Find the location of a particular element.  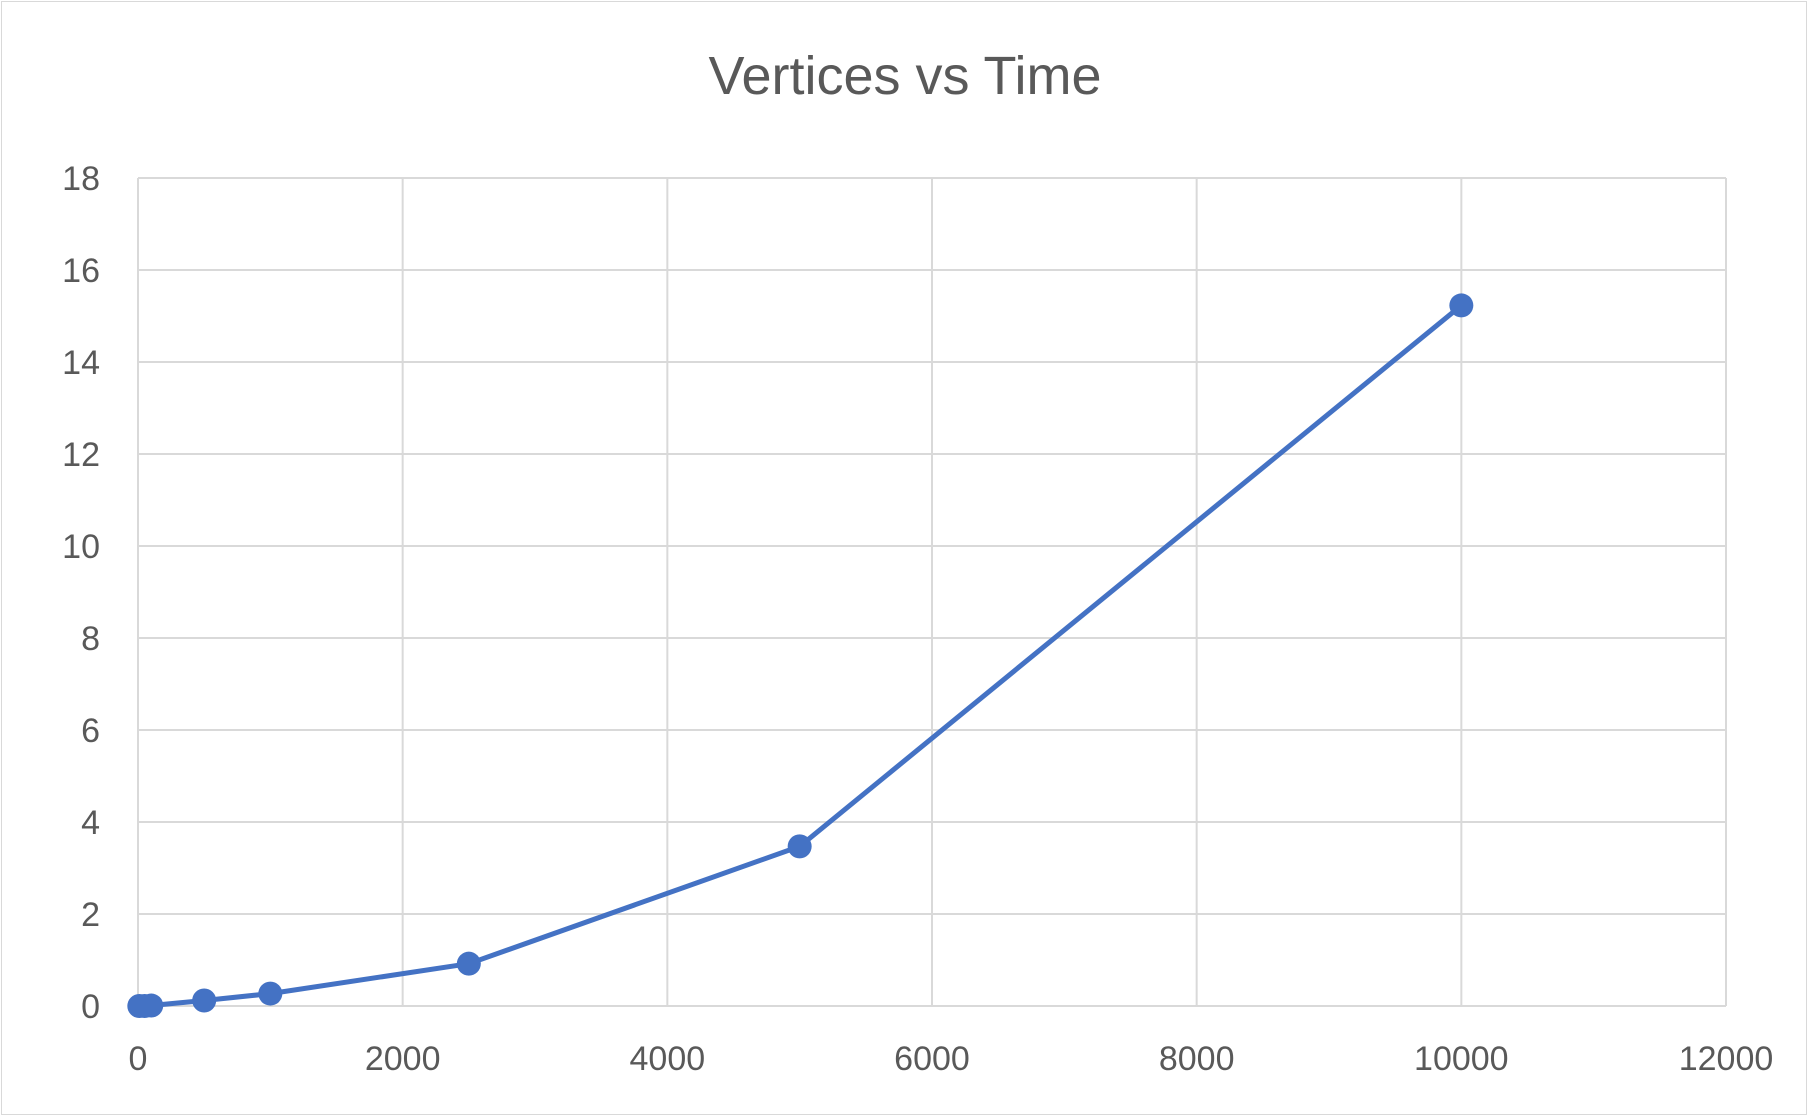

x-tick-label: 0 is located at coordinates (138, 1059).